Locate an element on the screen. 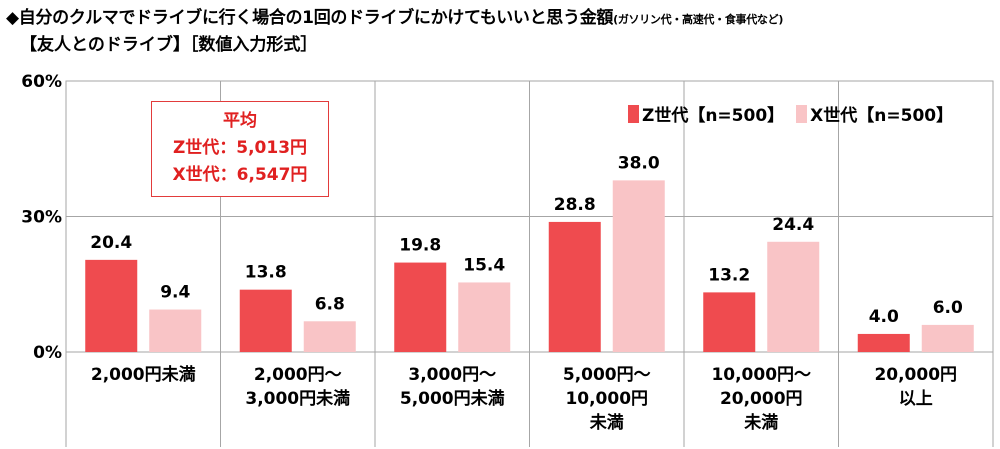 Image resolution: width=1000 pixels, height=449 pixels. data-label-x: 9.4 is located at coordinates (175, 293).